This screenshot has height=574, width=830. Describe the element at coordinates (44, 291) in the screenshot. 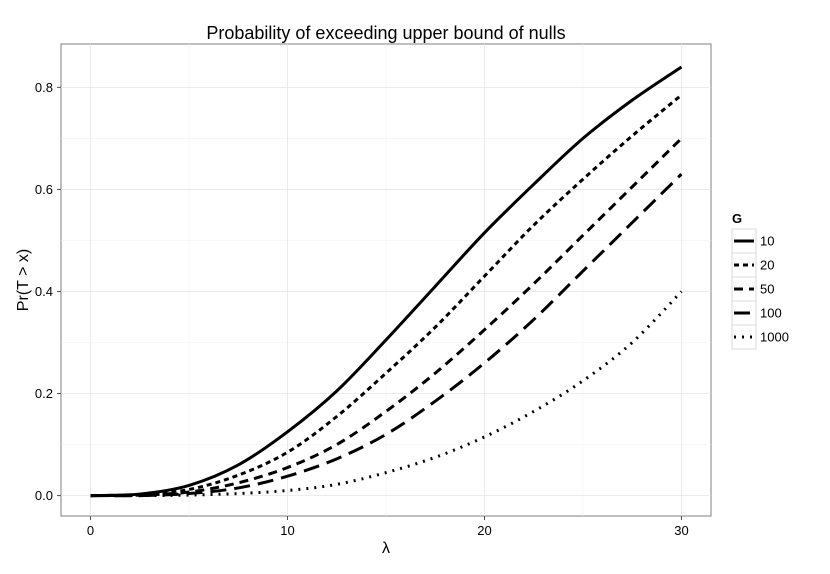

I see `y-tick-label: 0.4` at that location.